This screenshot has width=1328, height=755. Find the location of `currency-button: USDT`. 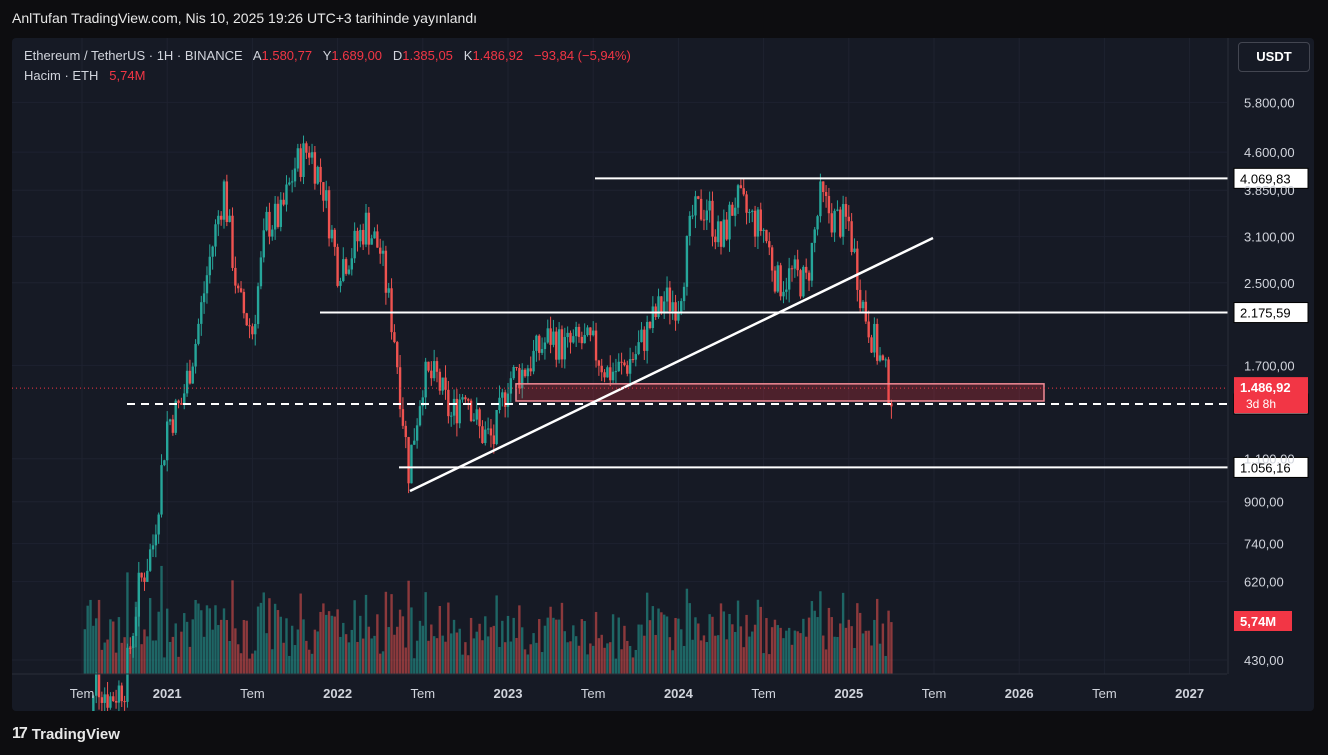

currency-button: USDT is located at coordinates (1274, 57).